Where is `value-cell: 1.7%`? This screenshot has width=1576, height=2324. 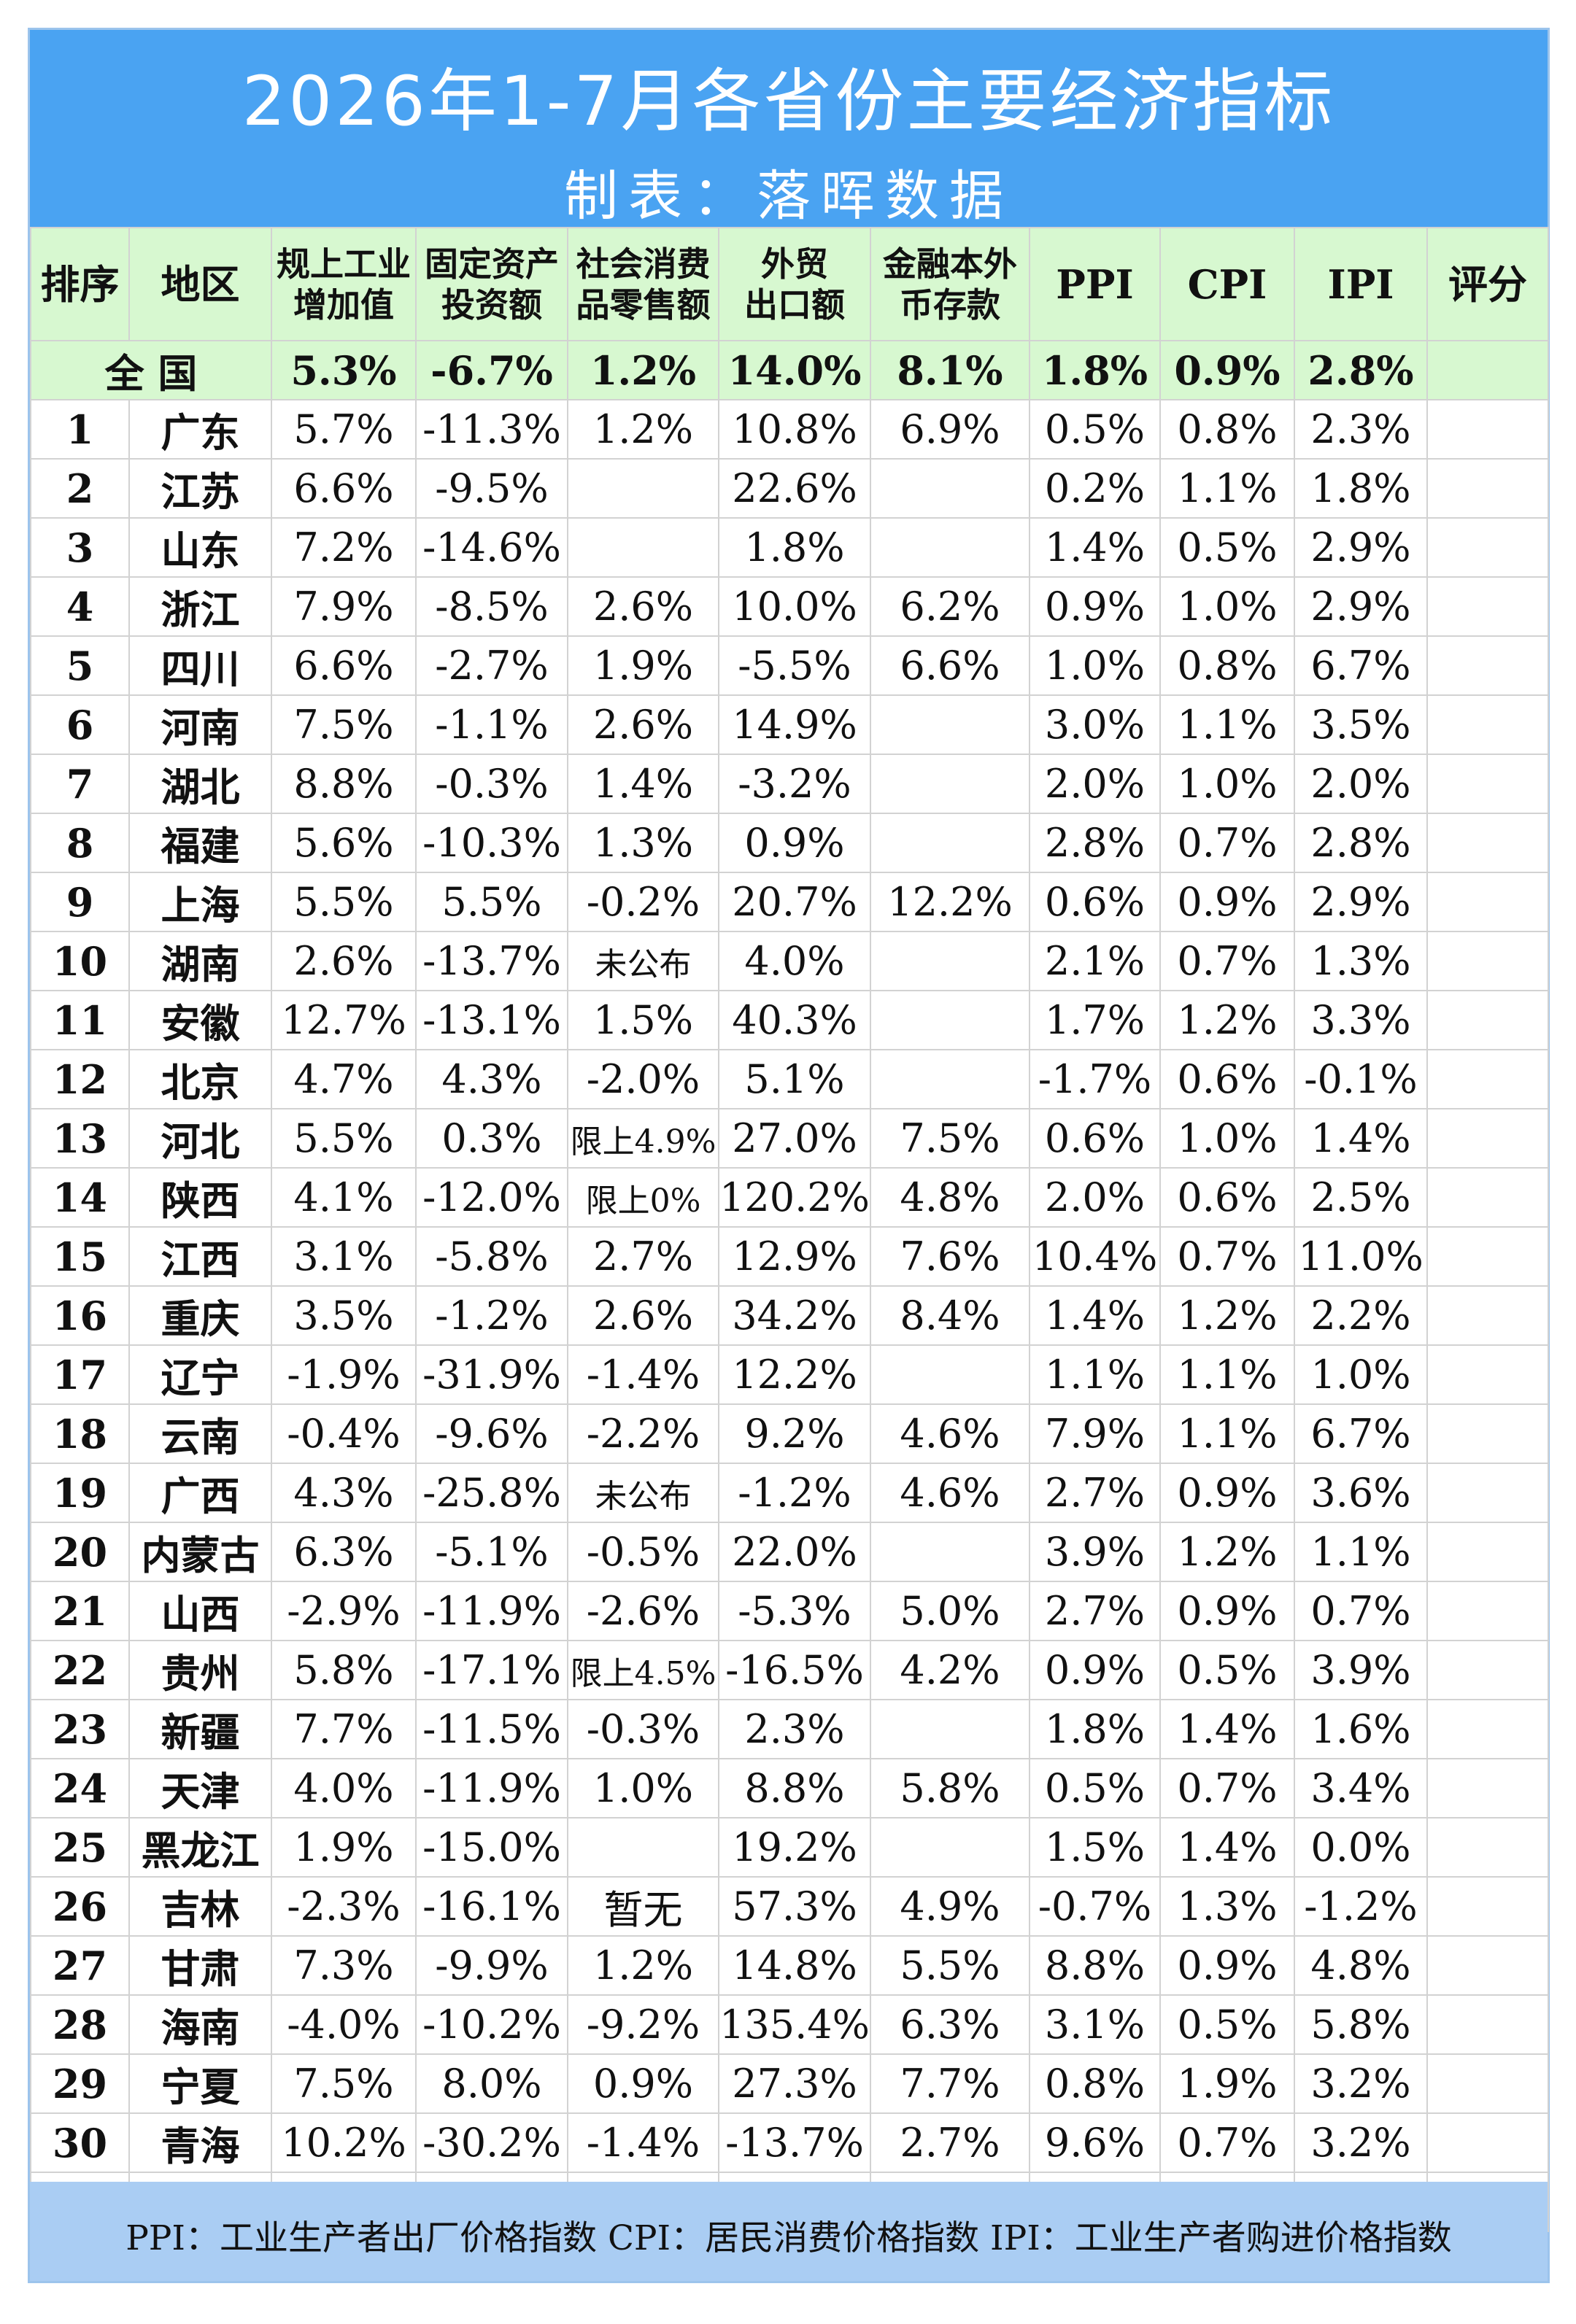
value-cell: 1.7% is located at coordinates (1095, 1020).